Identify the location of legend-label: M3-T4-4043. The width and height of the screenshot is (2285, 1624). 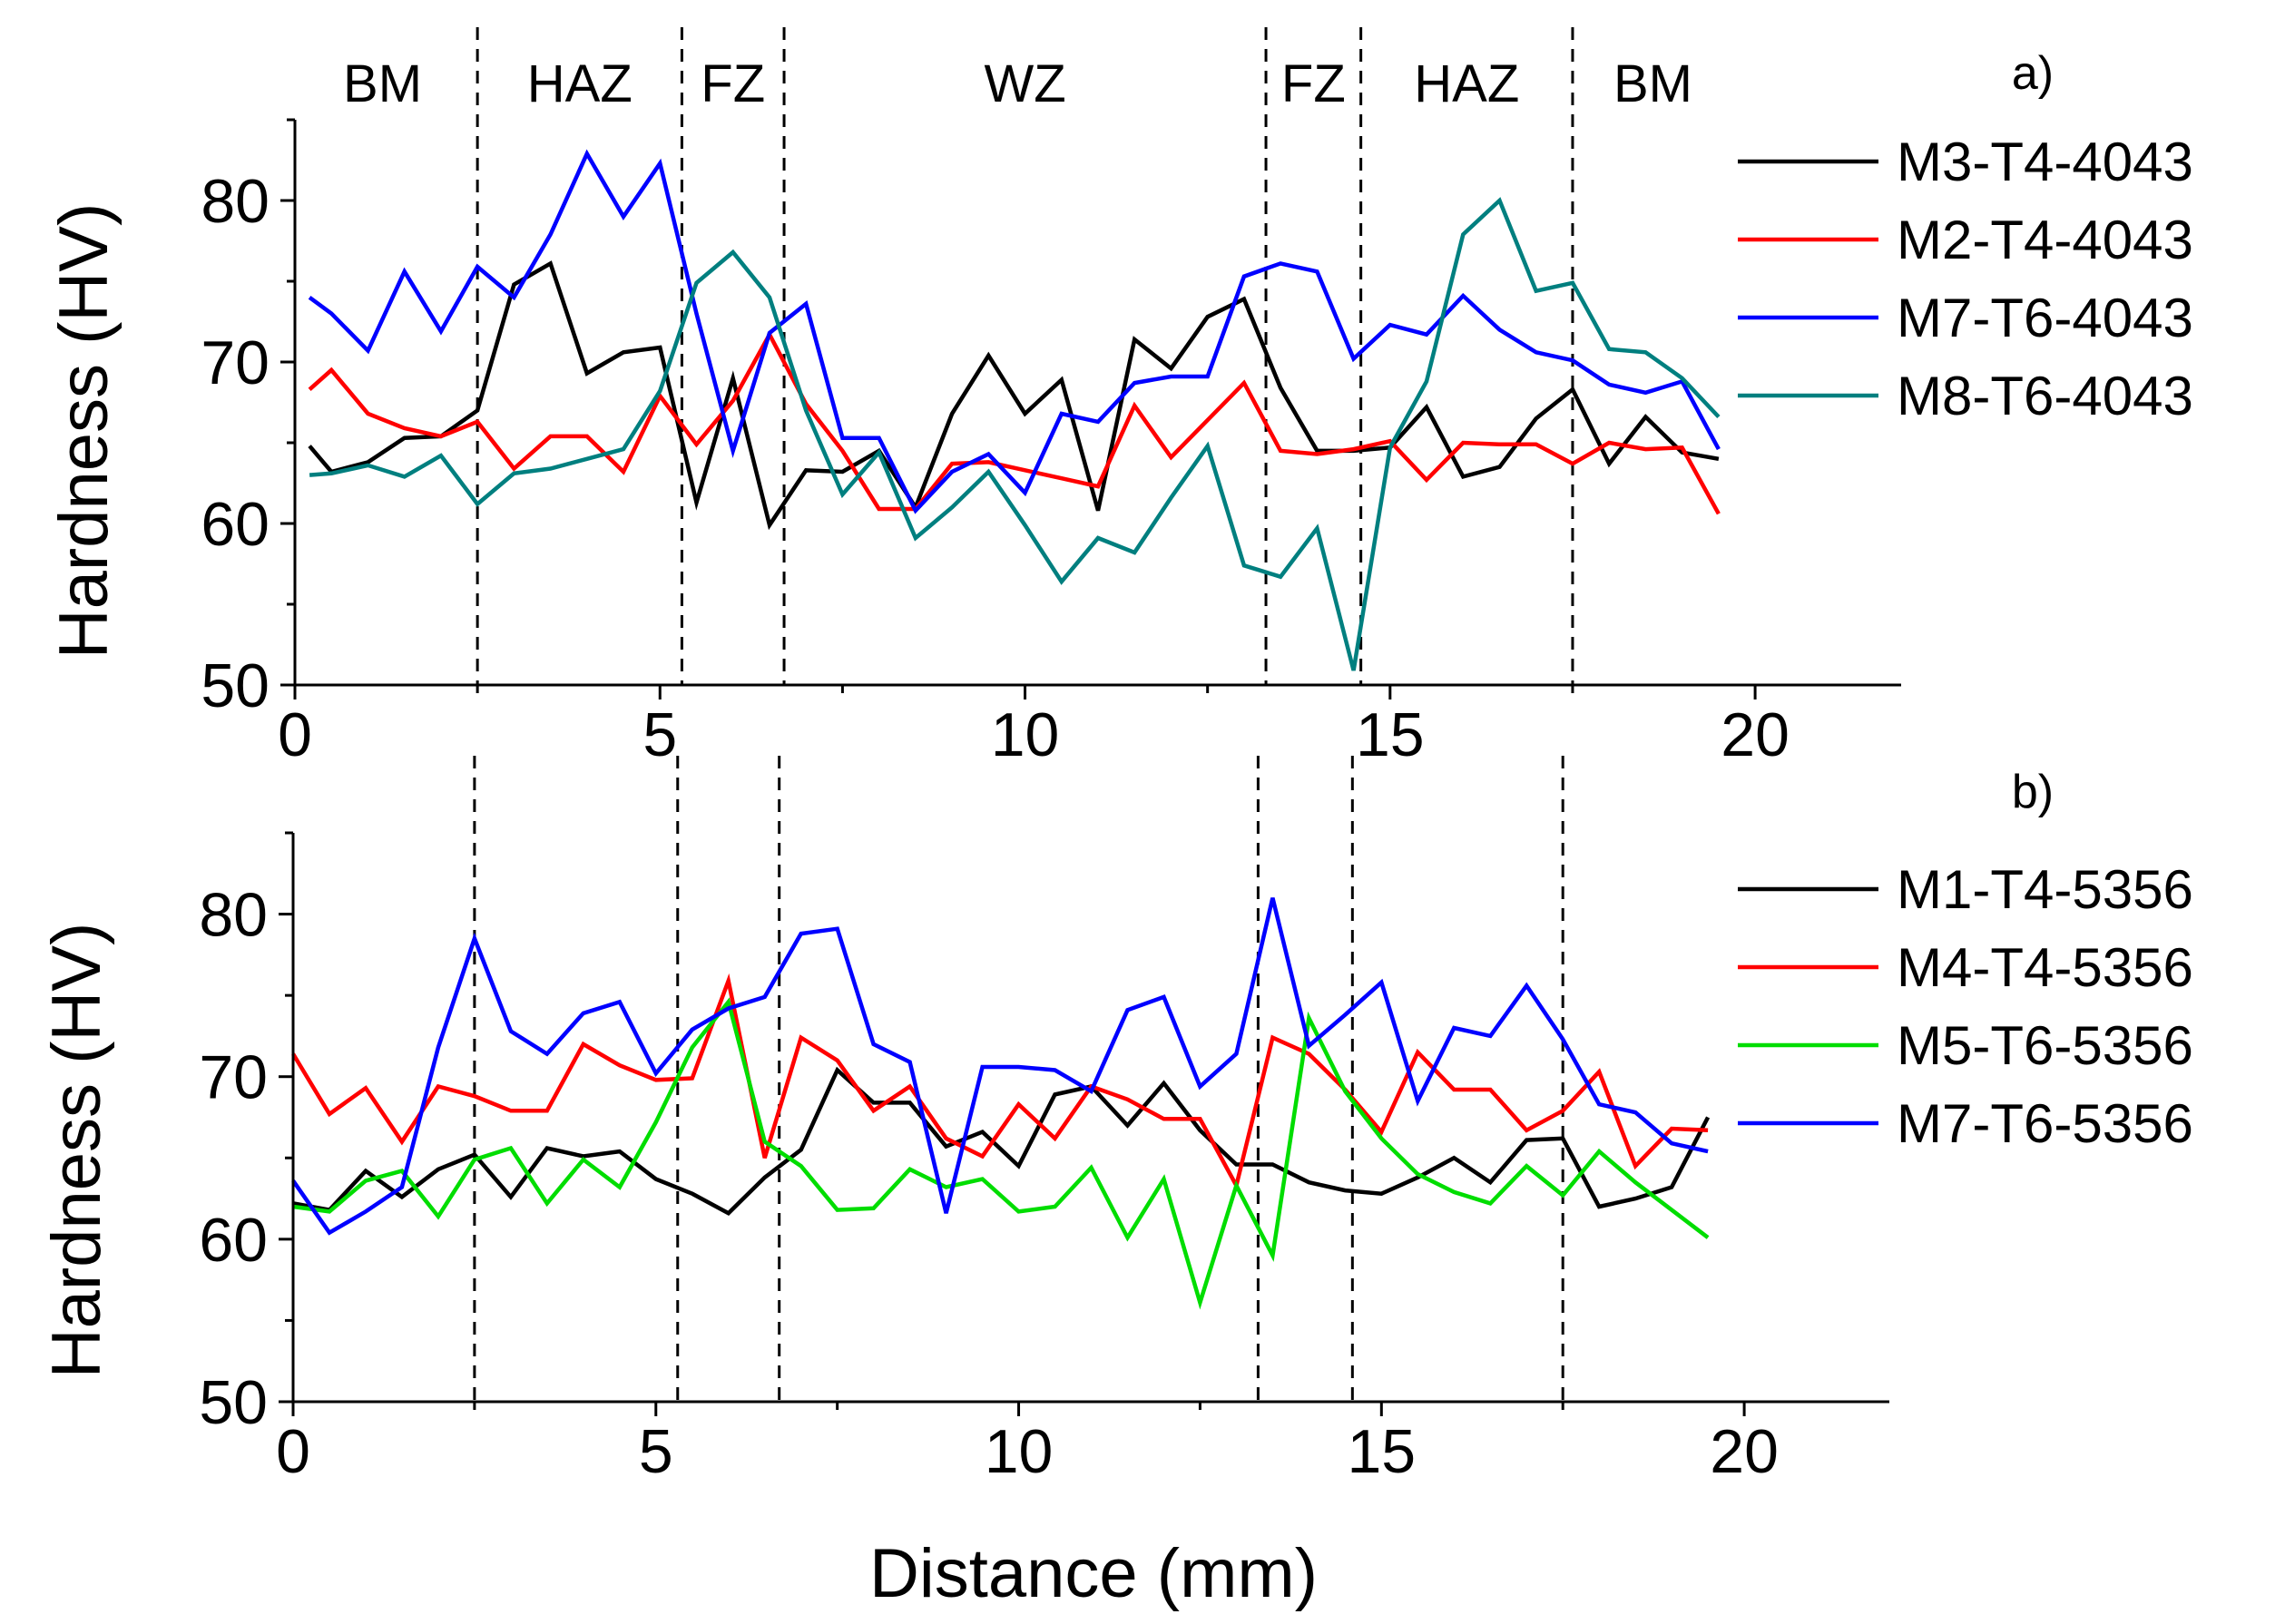
(2045, 162).